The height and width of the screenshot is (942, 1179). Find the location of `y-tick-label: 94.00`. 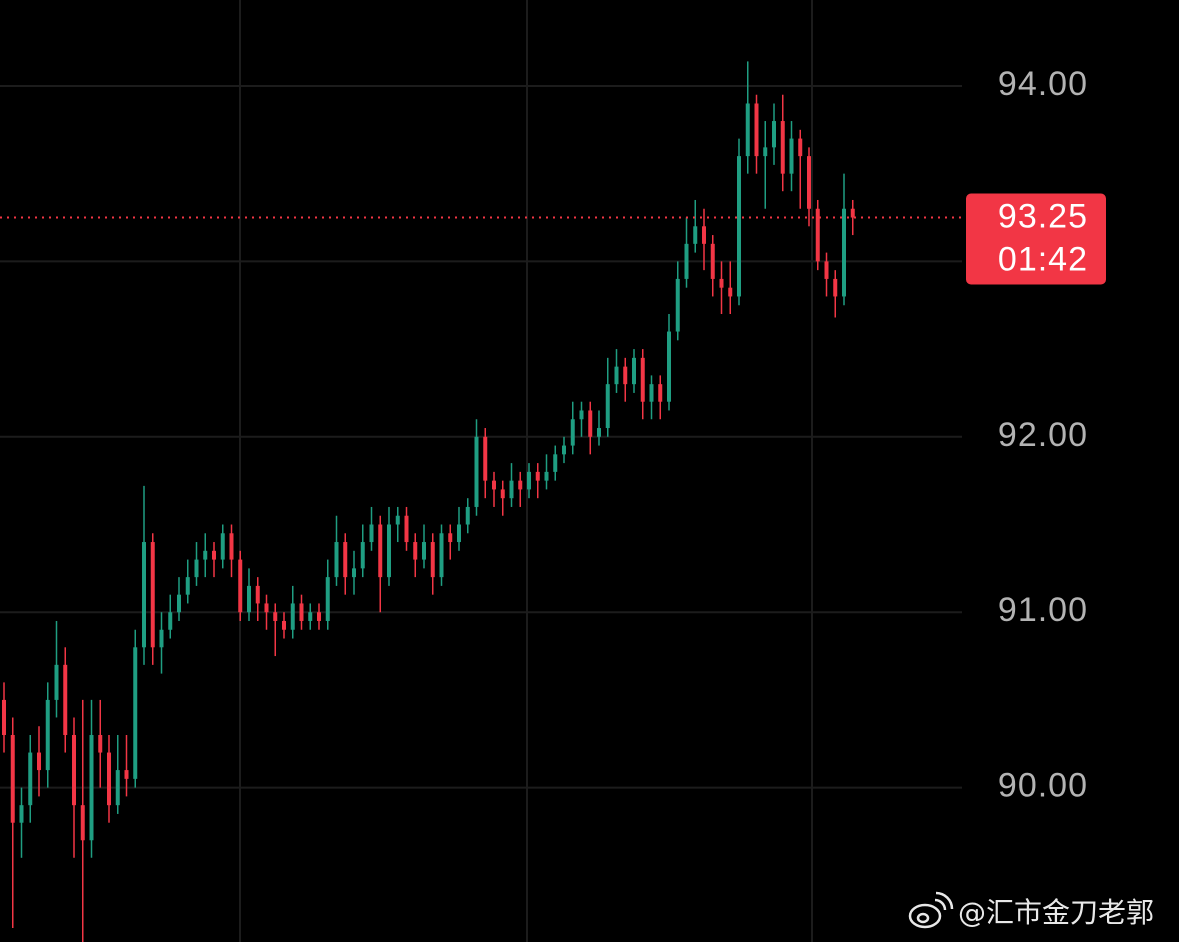

y-tick-label: 94.00 is located at coordinates (1043, 84).